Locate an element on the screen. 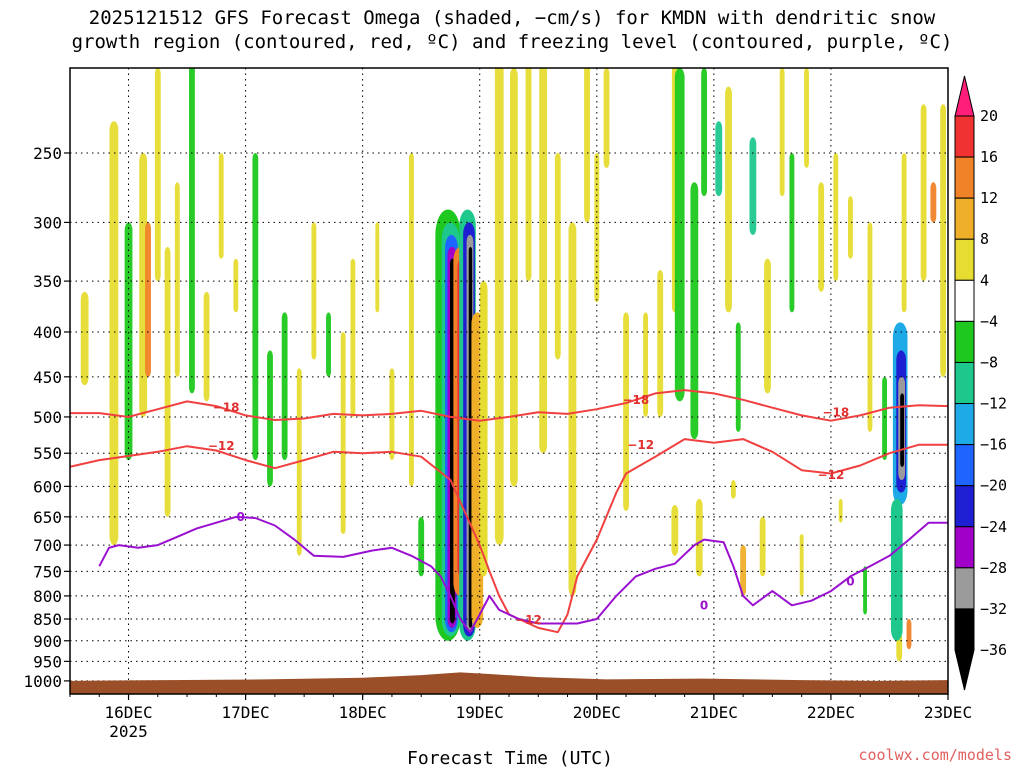 This screenshot has width=1024, height=768. x-tick-label: 19DEC is located at coordinates (480, 712).